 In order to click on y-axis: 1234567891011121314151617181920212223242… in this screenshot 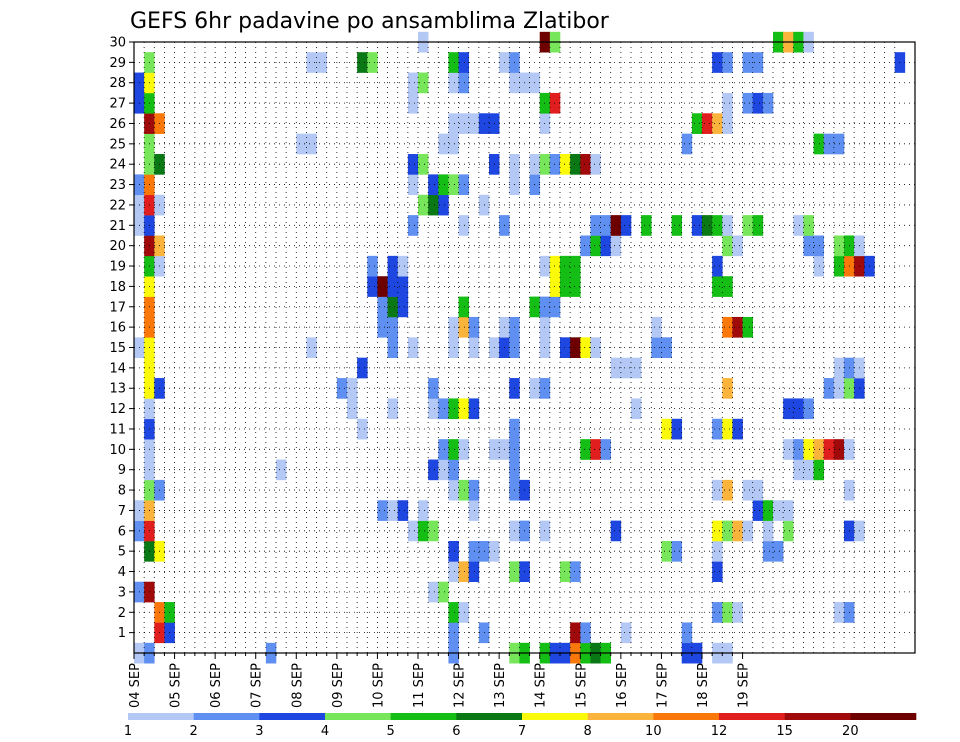, I will do `click(121, 338)`.